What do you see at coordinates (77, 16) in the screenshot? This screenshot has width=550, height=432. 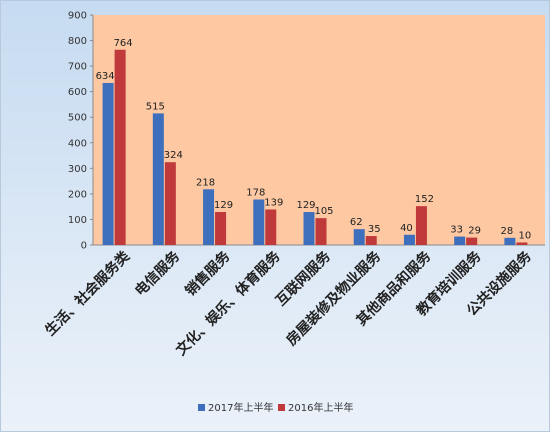 I see `y-tick-label: 900` at bounding box center [77, 16].